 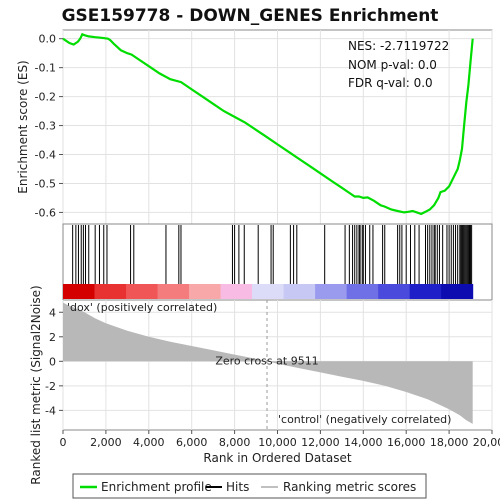 I want to click on bottom-x-tick-label: 10,000, so click(x=277, y=442).